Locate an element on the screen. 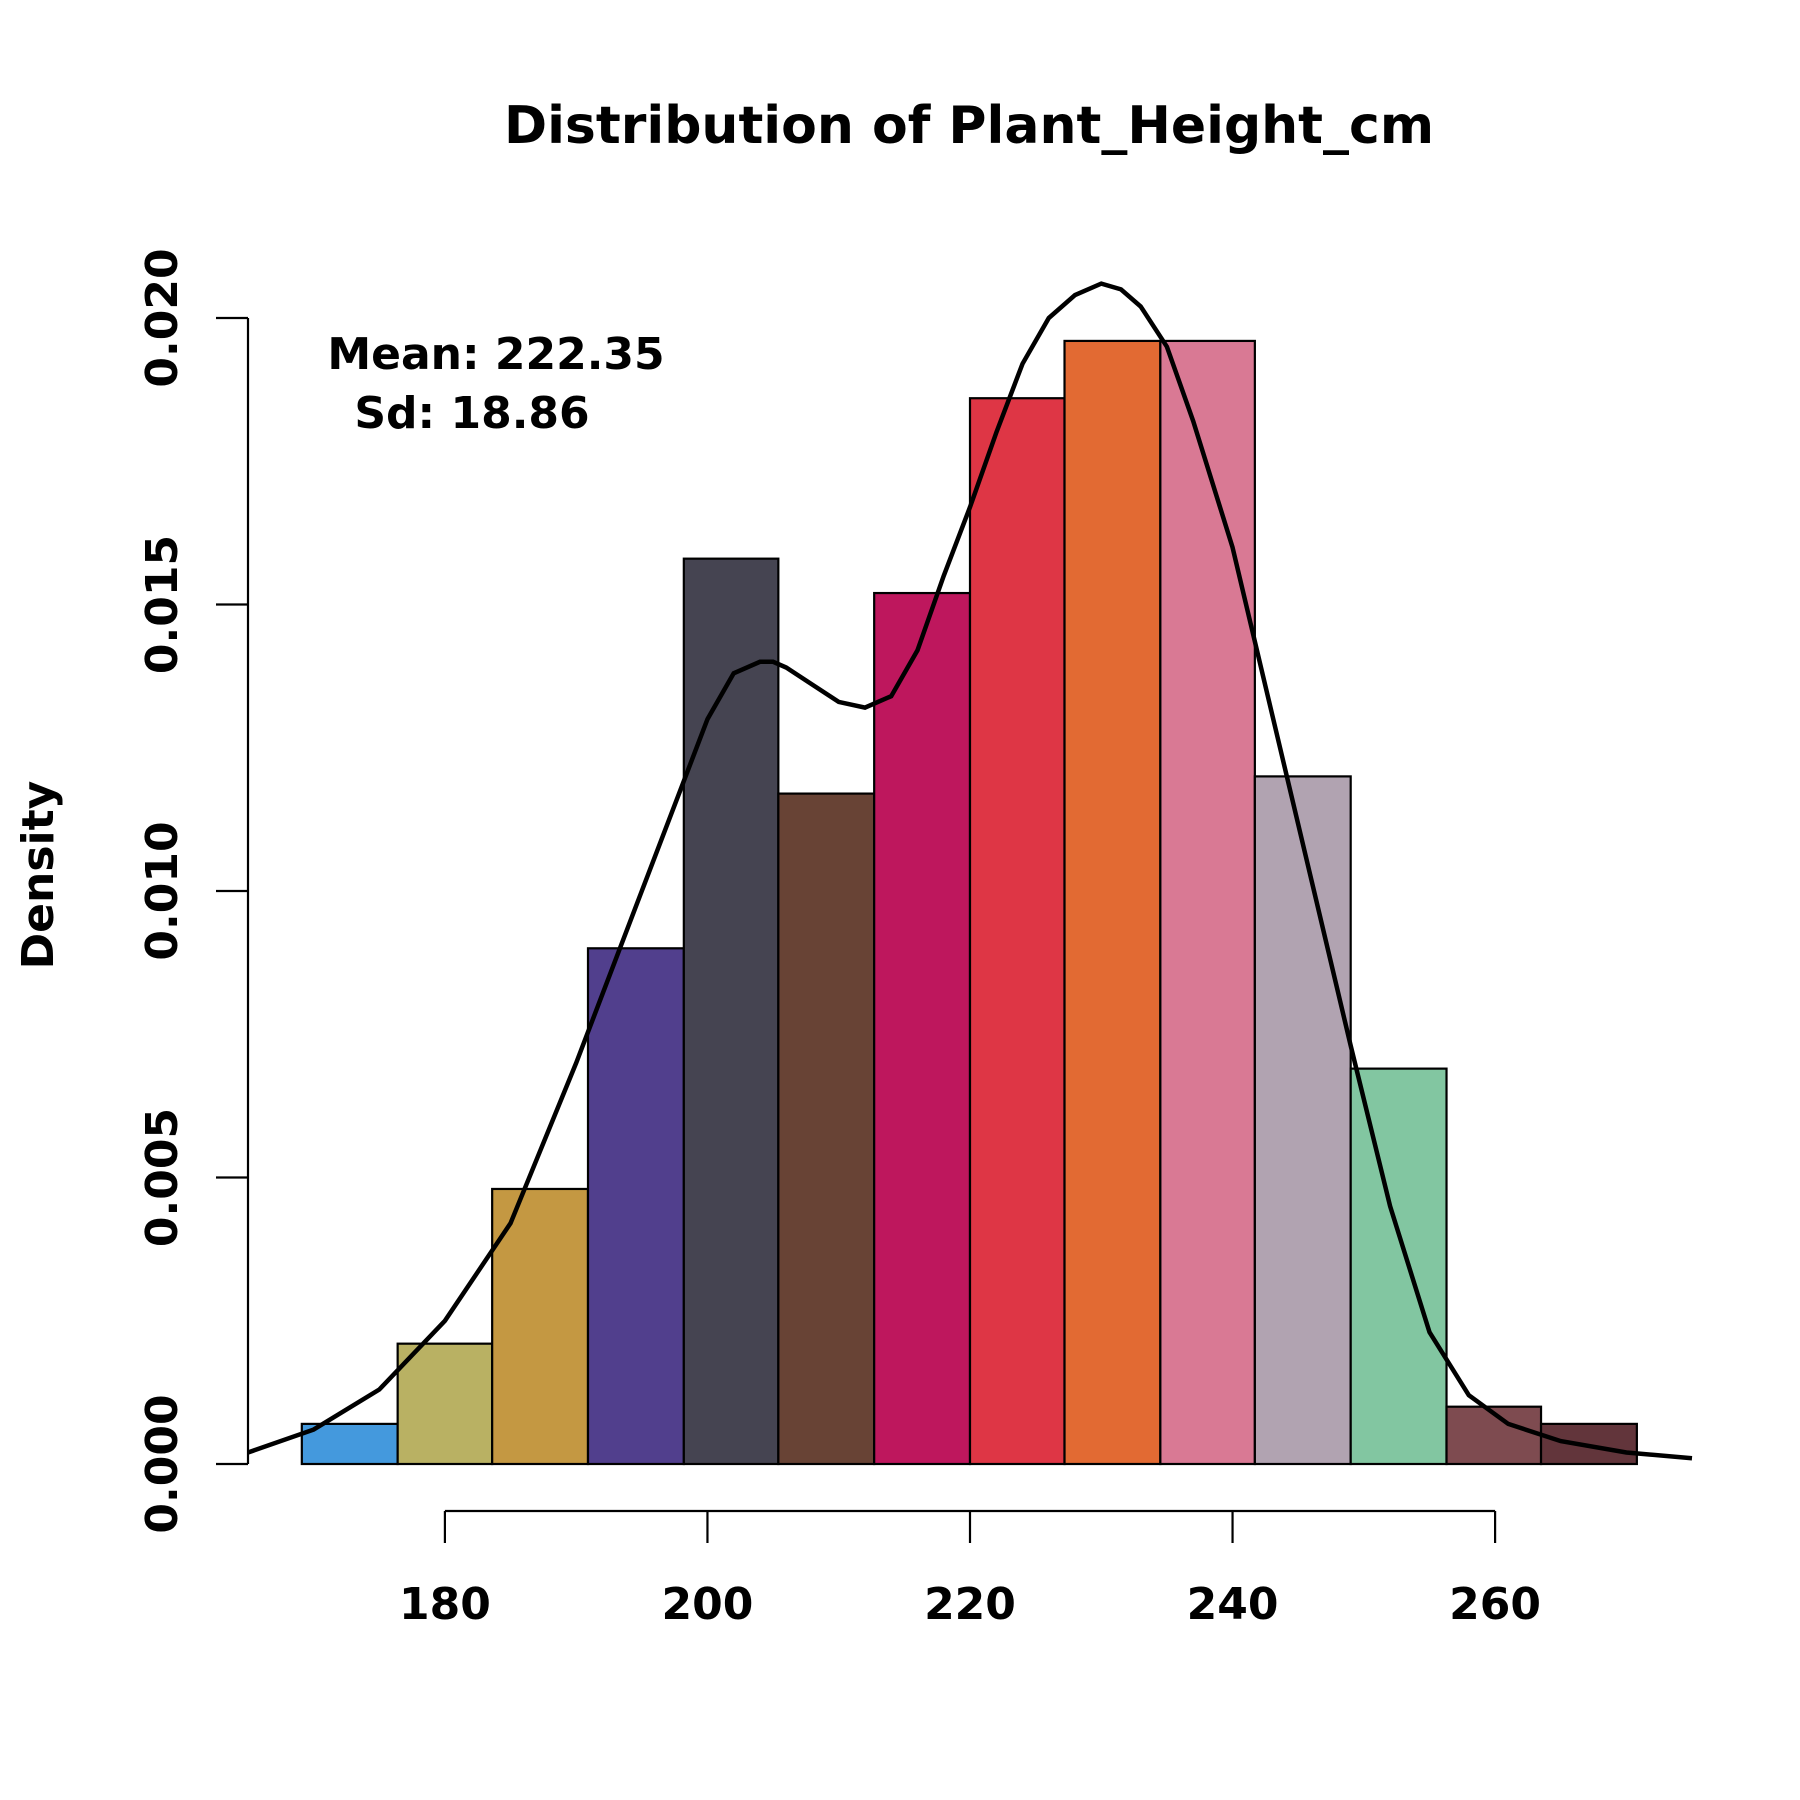 The width and height of the screenshot is (1800, 1800). y-tick-label: 0.000 is located at coordinates (162, 1463).